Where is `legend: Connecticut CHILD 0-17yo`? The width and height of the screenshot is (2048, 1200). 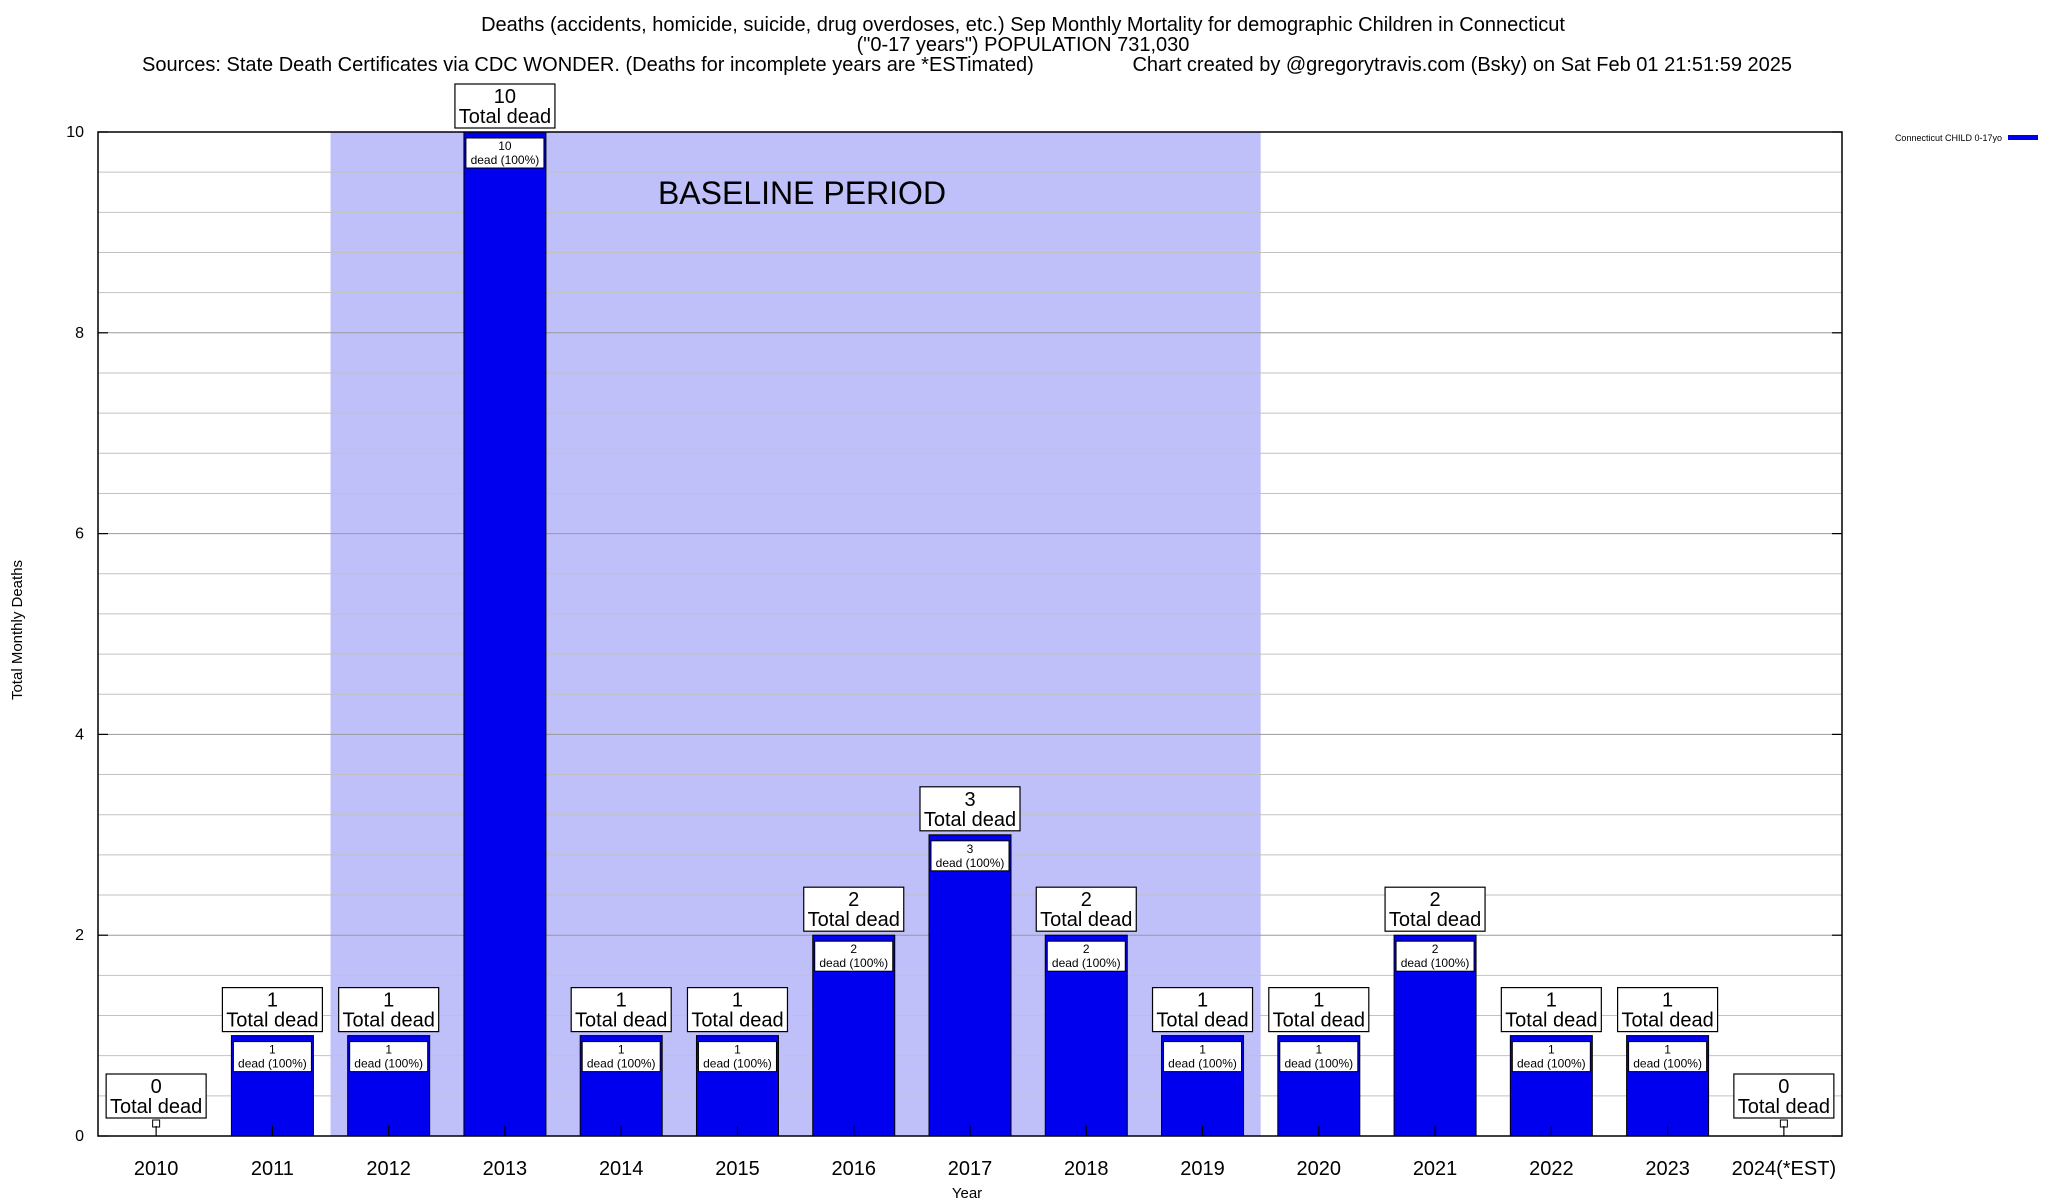
legend: Connecticut CHILD 0-17yo is located at coordinates (1966, 138).